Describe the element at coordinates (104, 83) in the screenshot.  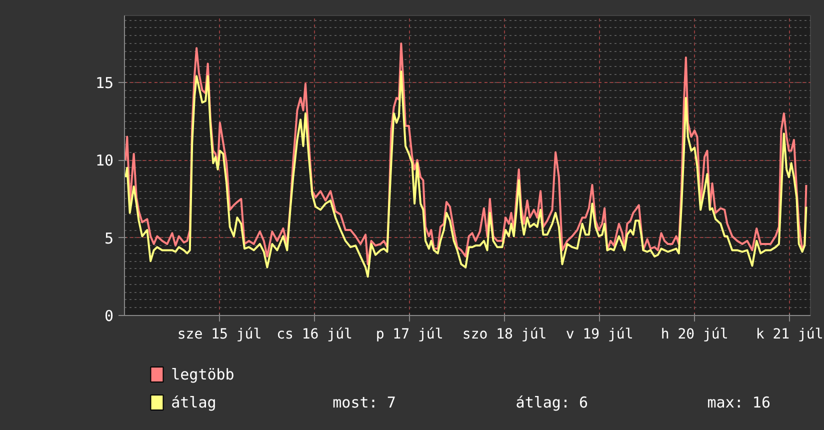
I see `y-tick-label: 15` at that location.